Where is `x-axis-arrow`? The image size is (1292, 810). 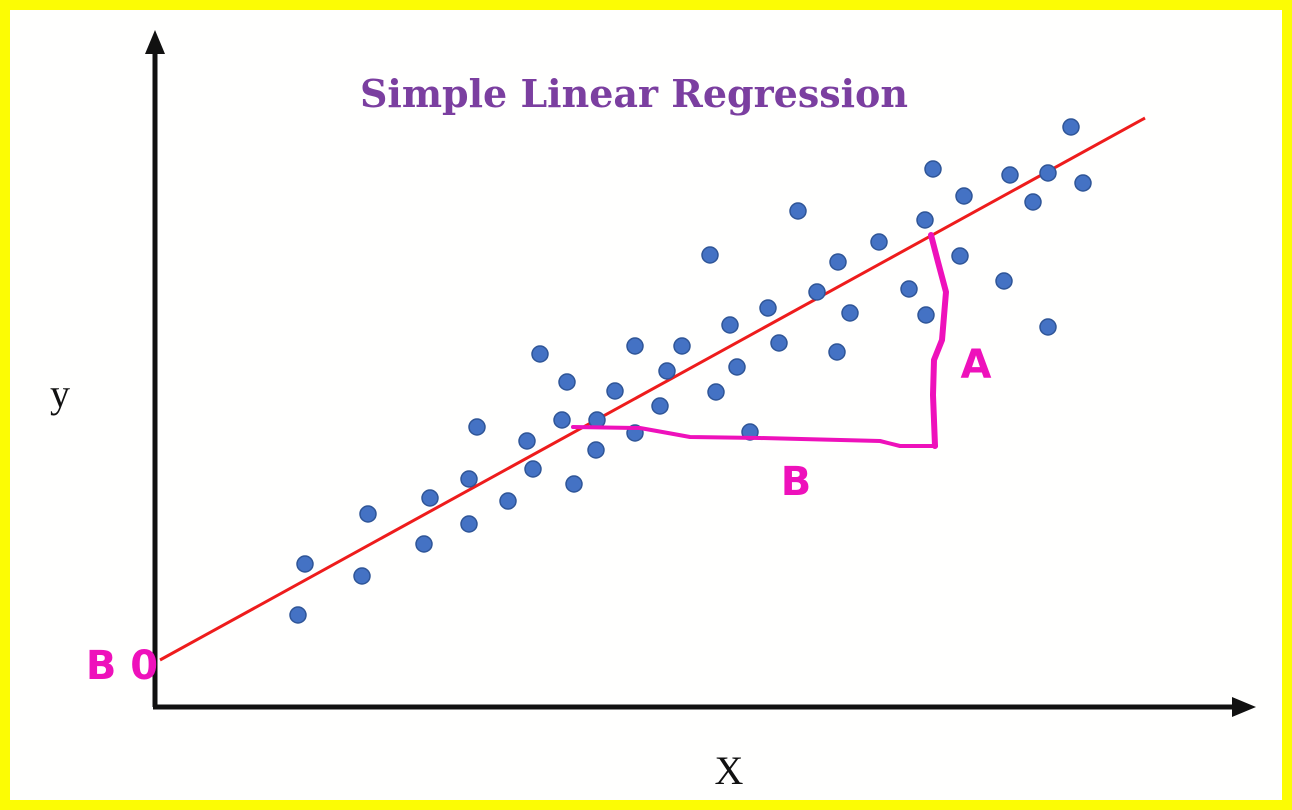
x-axis-arrow is located at coordinates (1244, 707).